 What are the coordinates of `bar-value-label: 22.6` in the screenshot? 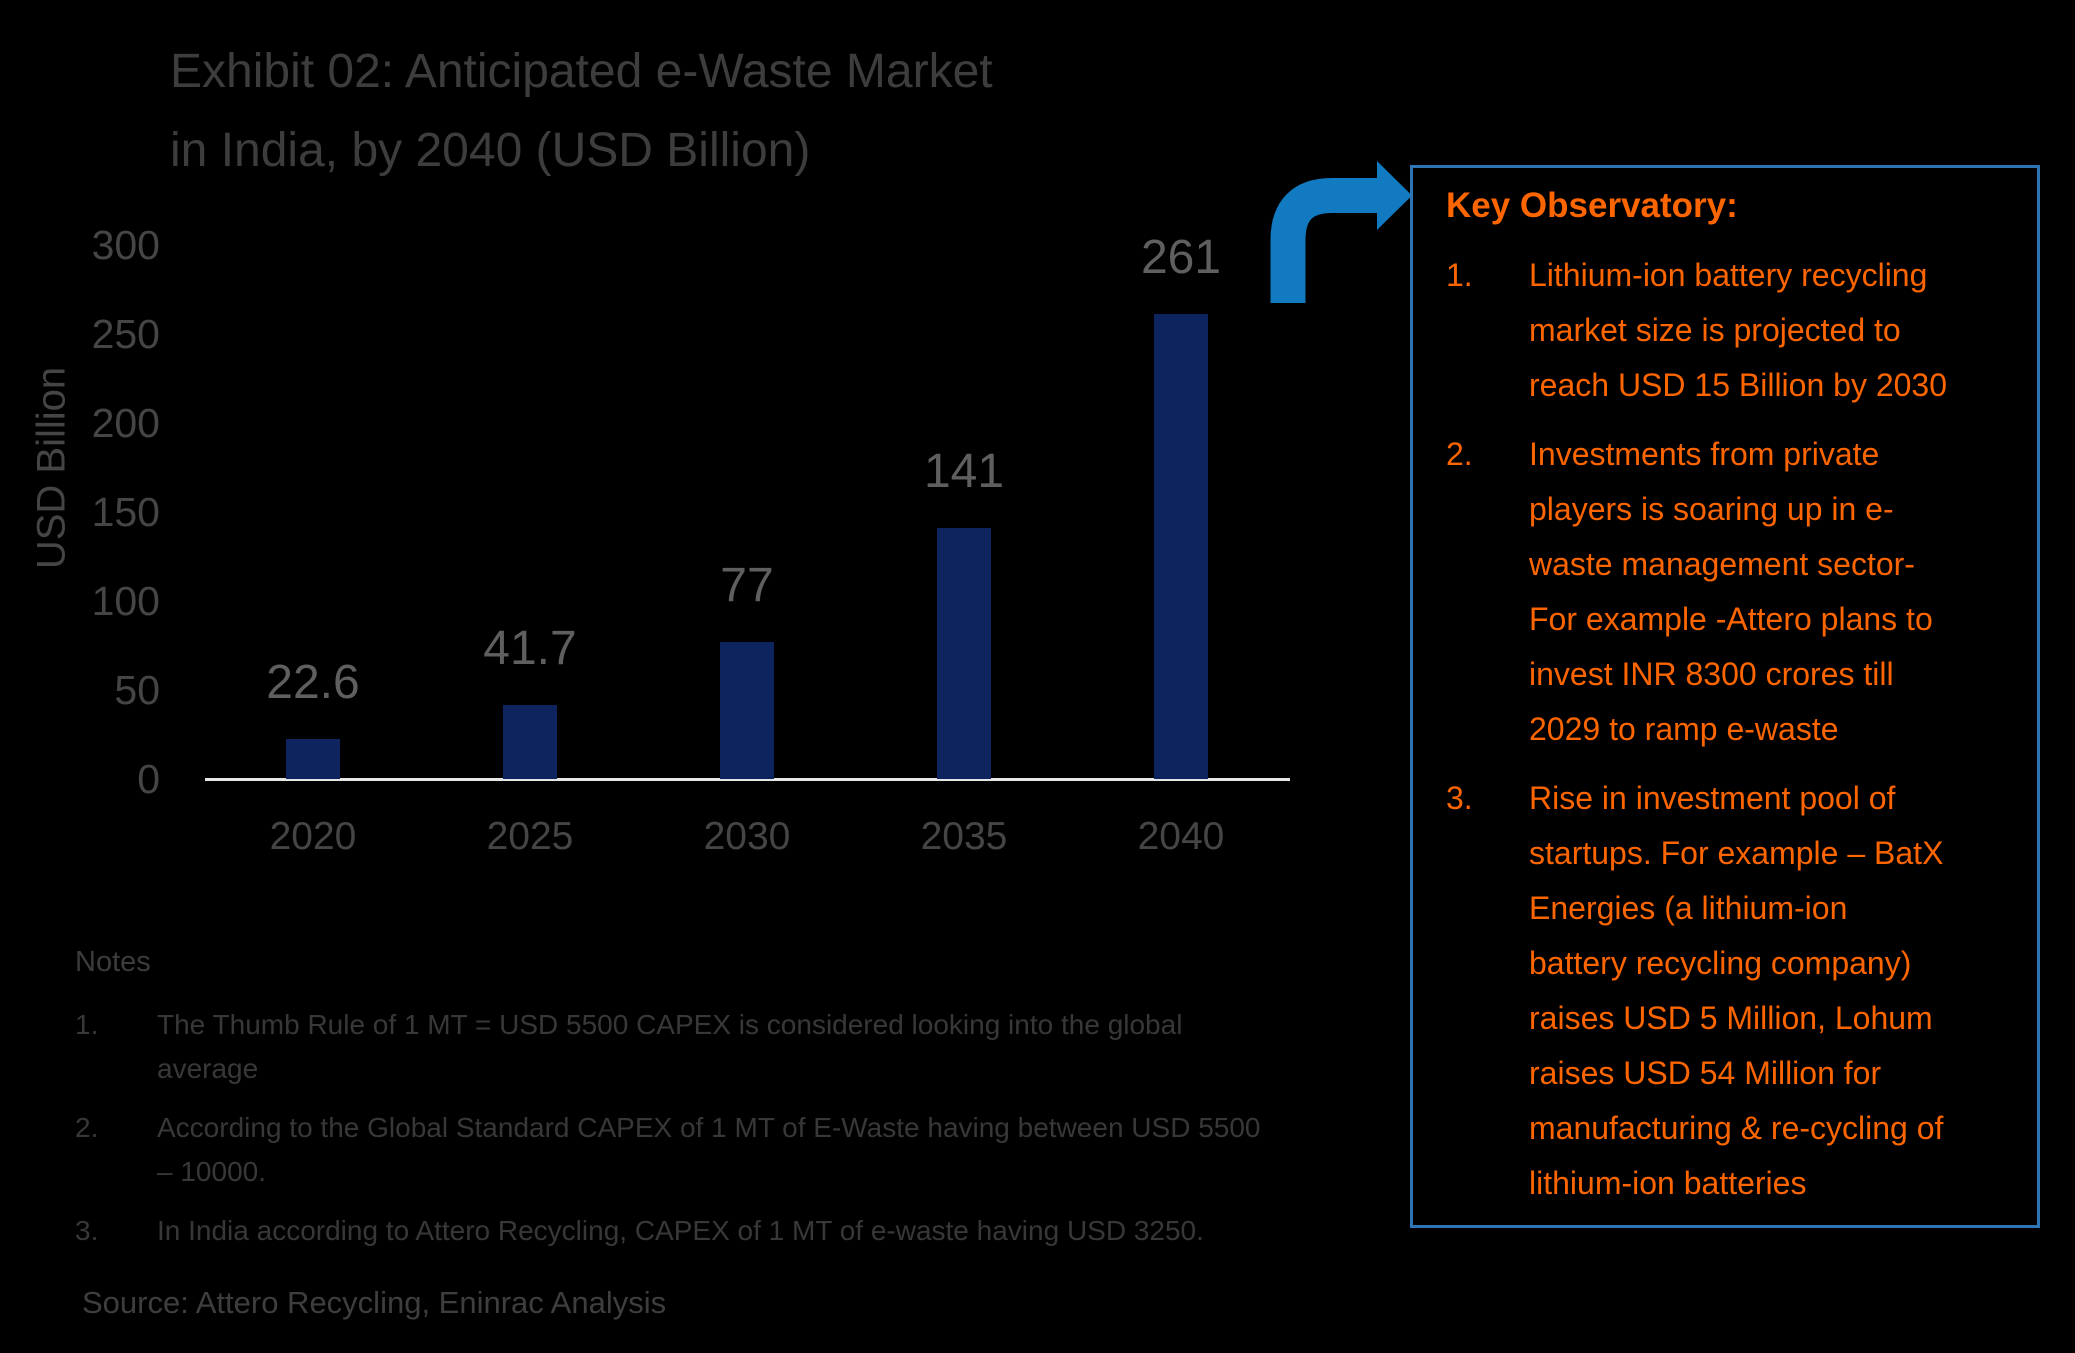 It's located at (313, 682).